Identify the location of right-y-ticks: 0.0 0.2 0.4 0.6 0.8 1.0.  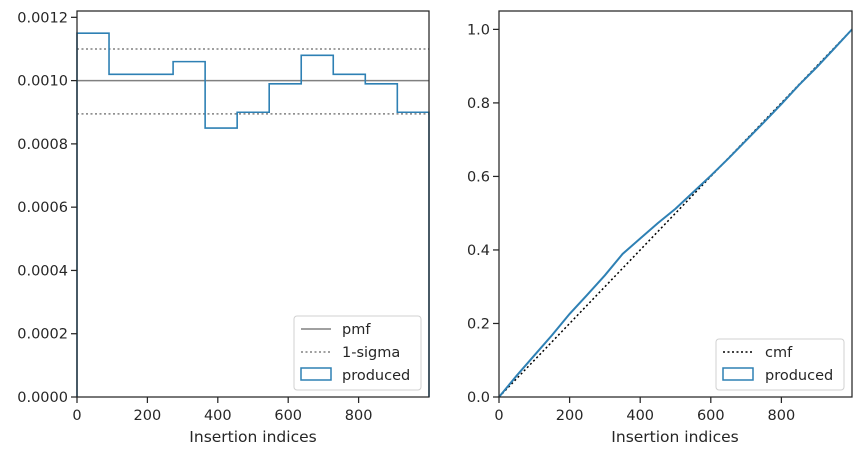
(483, 214).